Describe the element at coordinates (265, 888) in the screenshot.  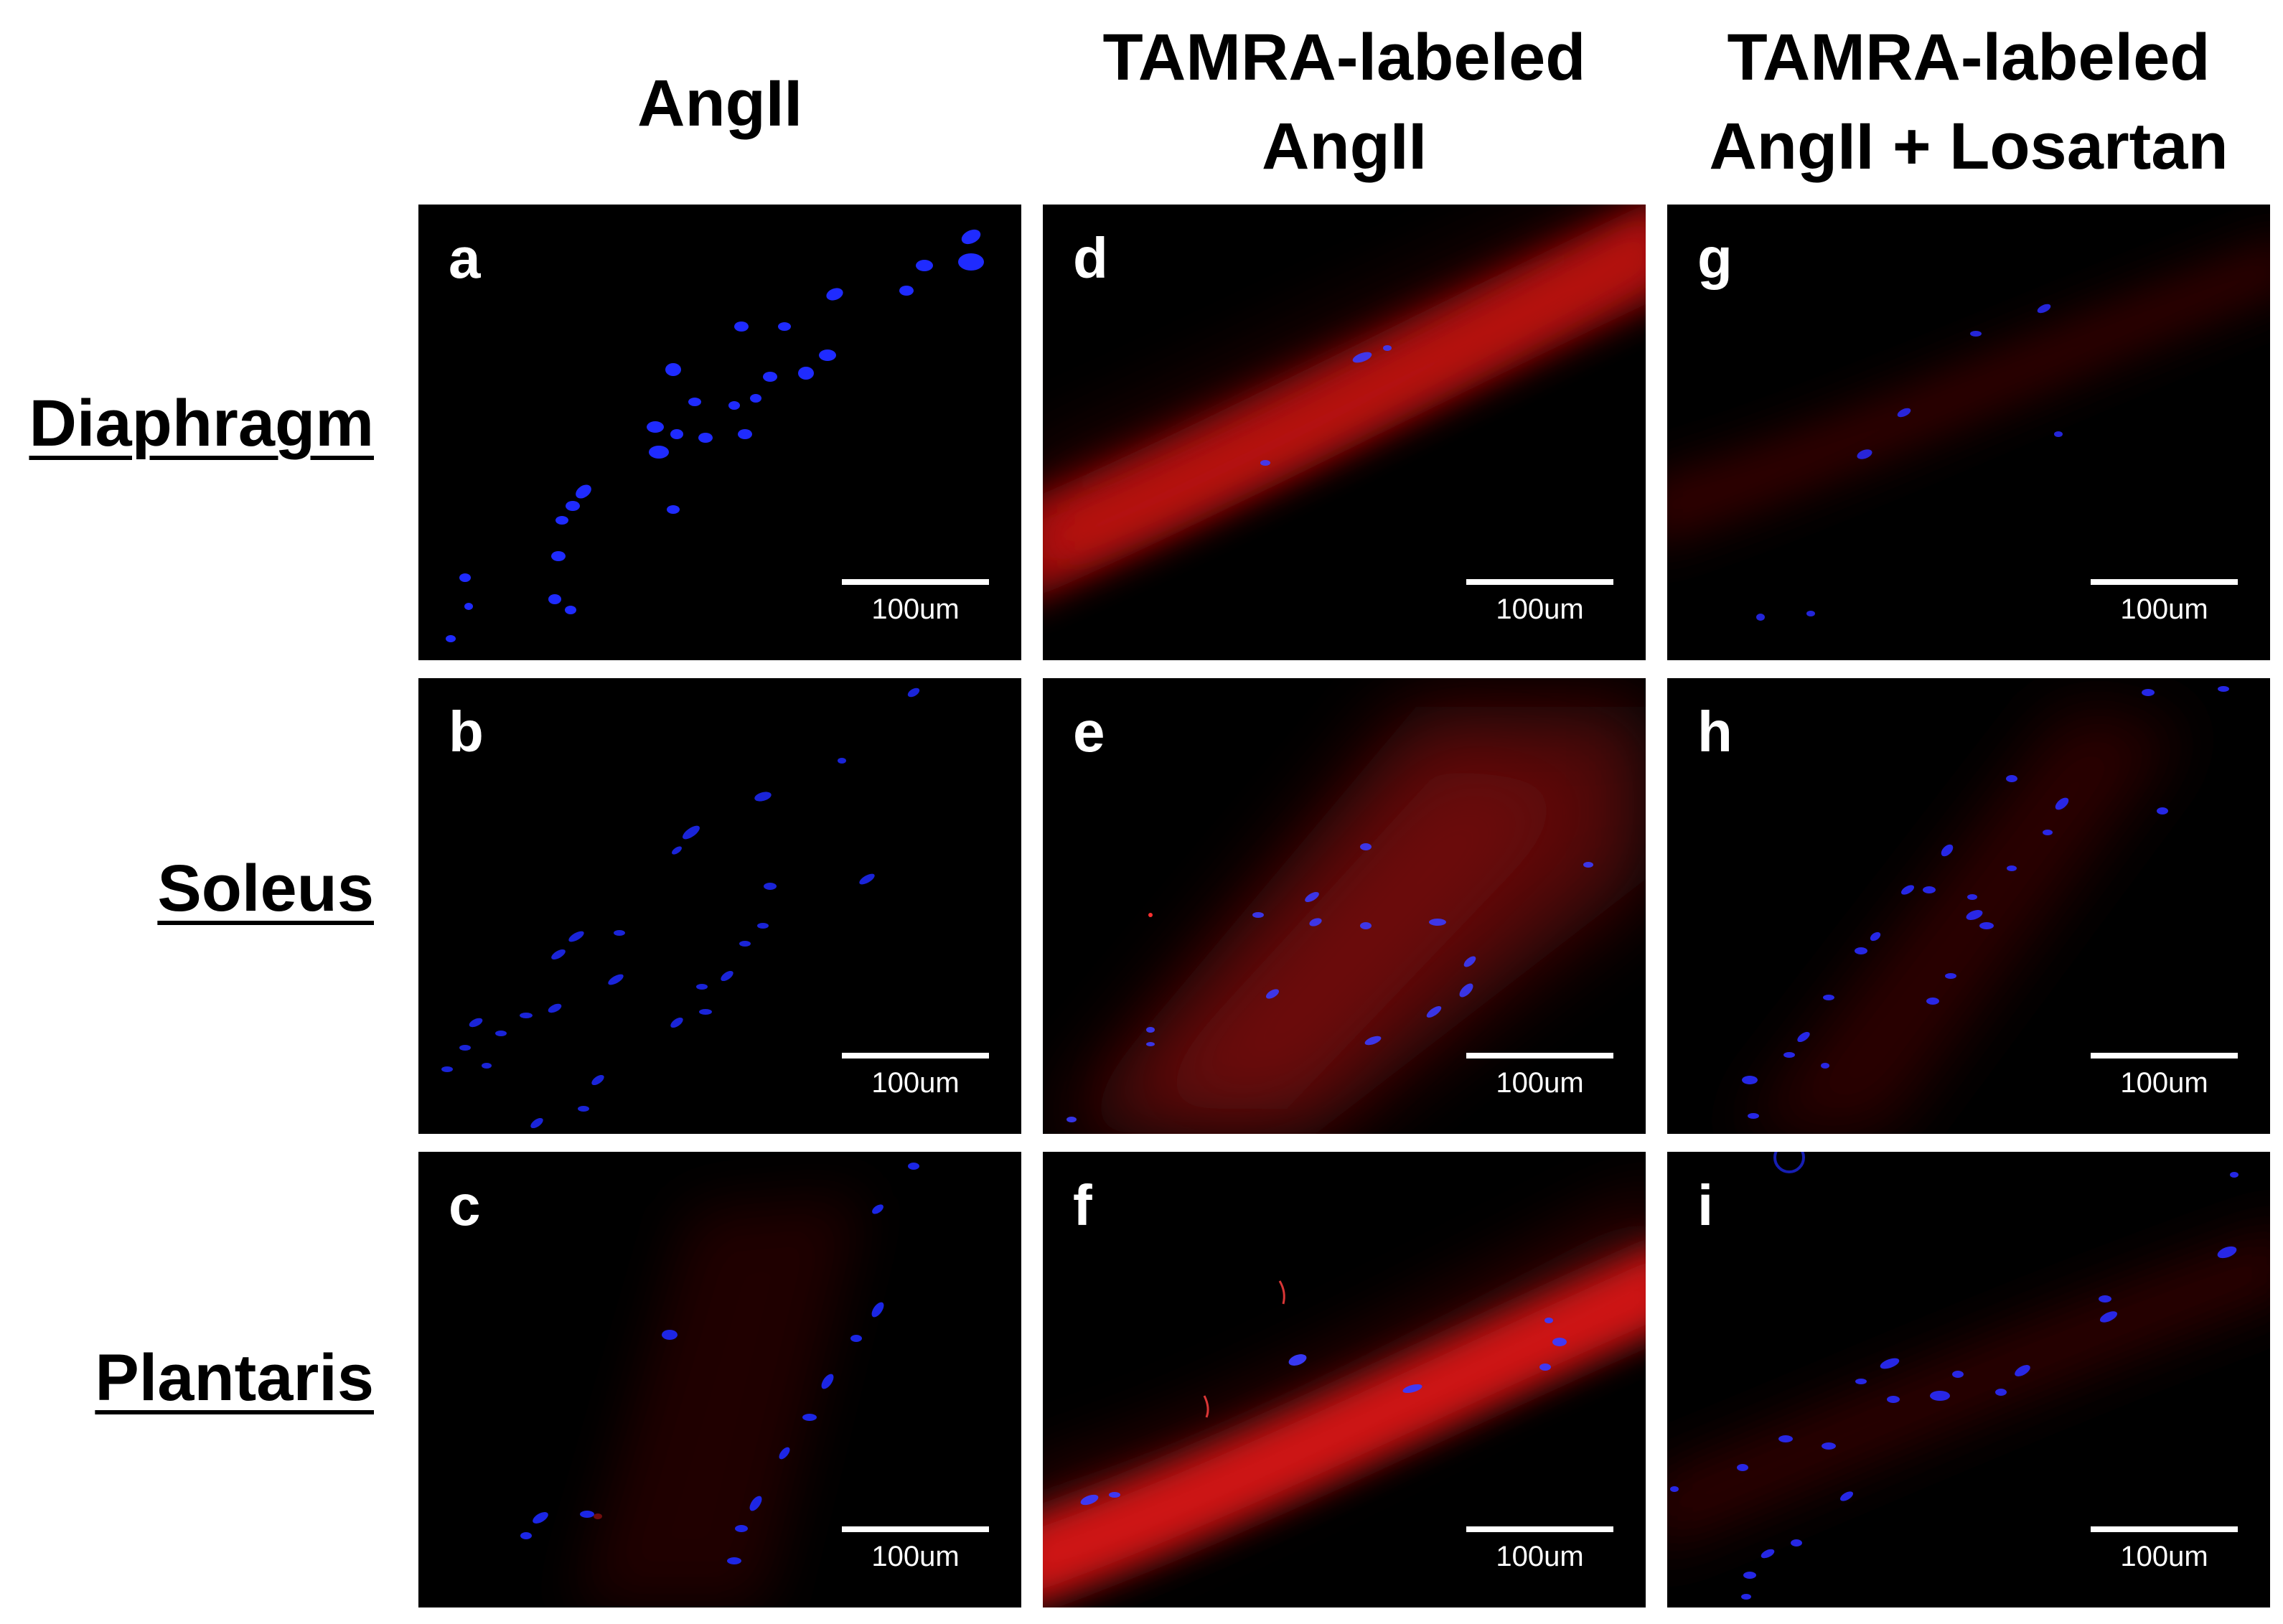
I see `row-label-soleus: Soleus` at that location.